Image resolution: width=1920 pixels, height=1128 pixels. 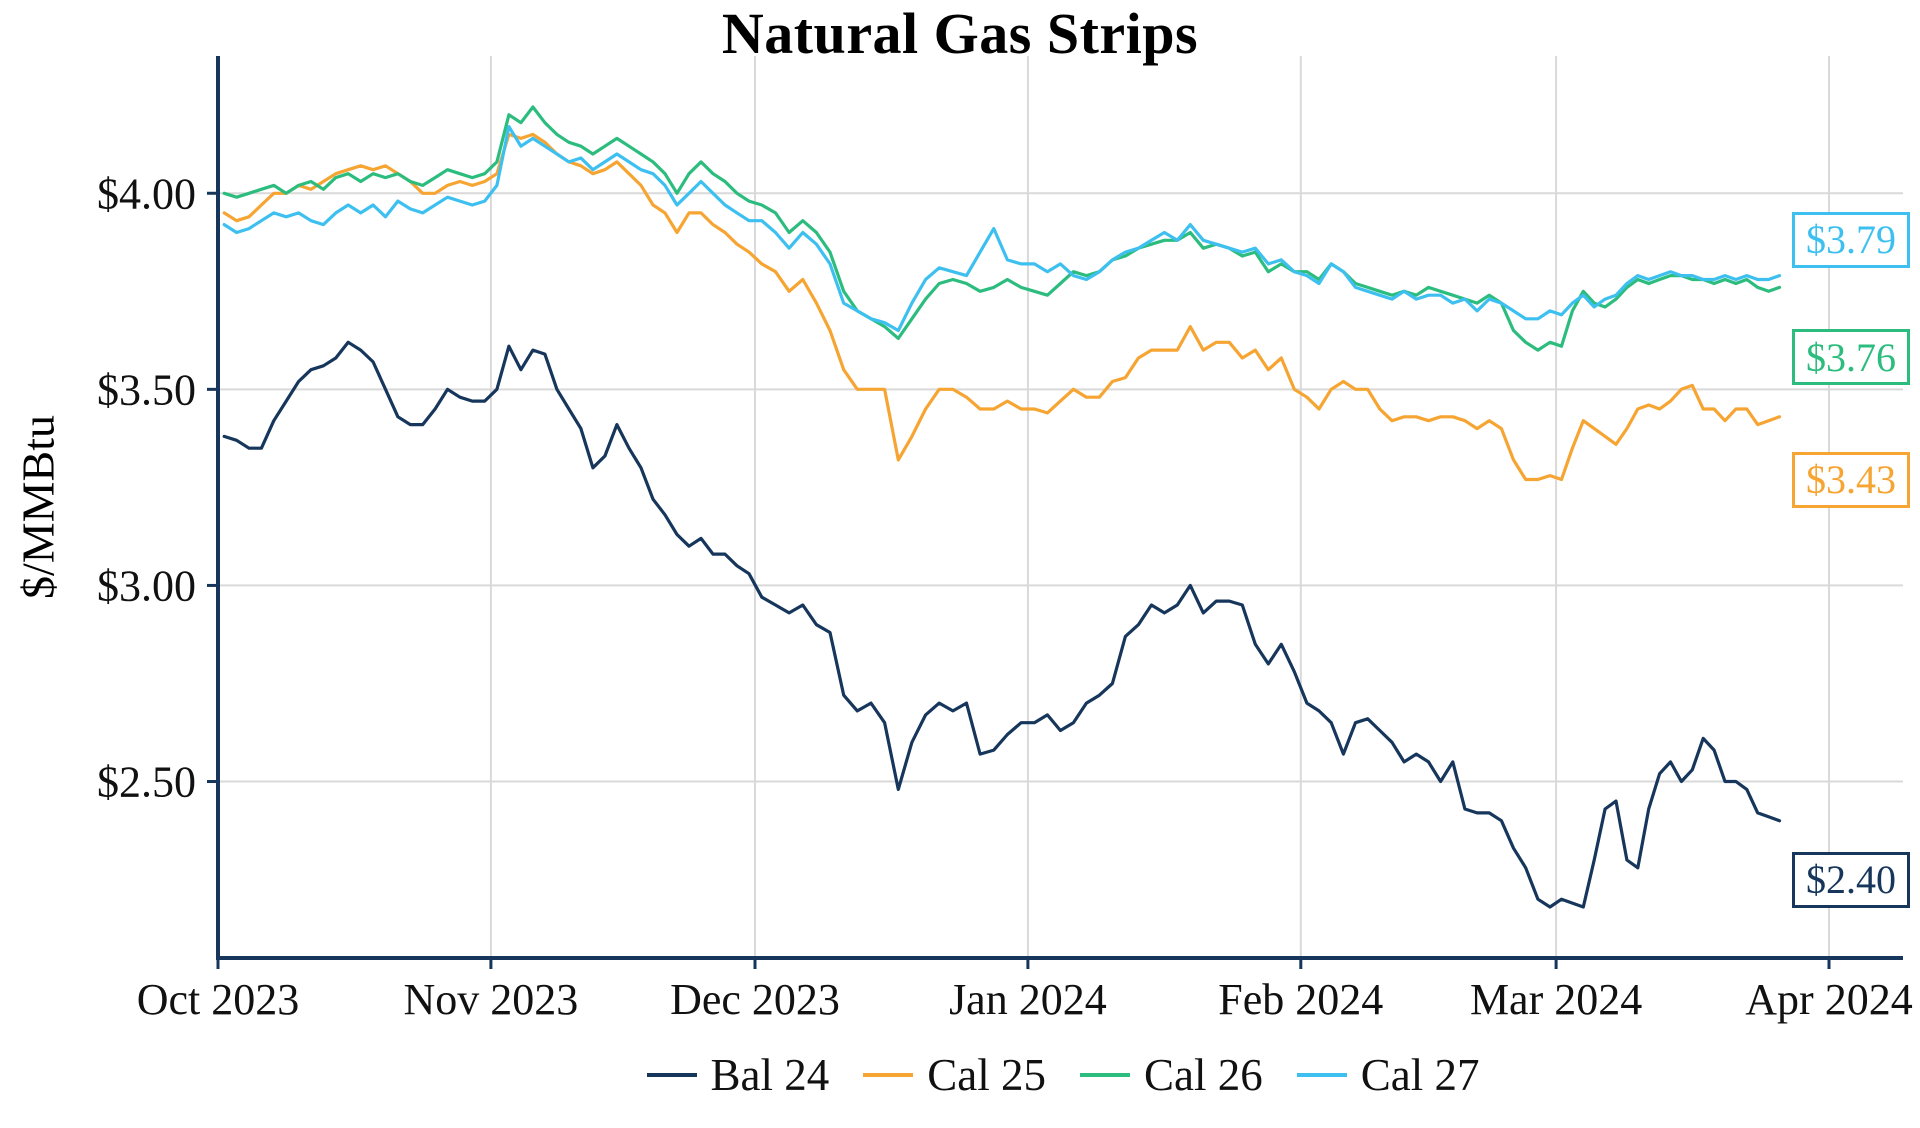 What do you see at coordinates (1851, 239) in the screenshot?
I see `end-label-cal-27: $3.79` at bounding box center [1851, 239].